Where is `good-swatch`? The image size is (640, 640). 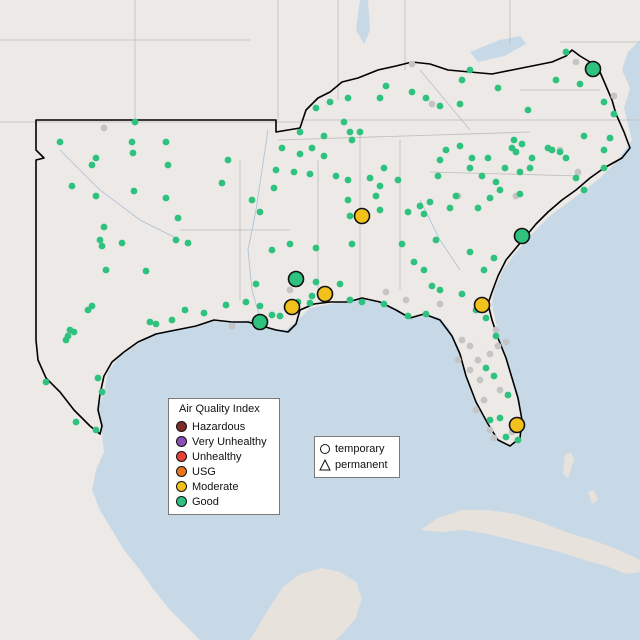 good-swatch is located at coordinates (181, 501).